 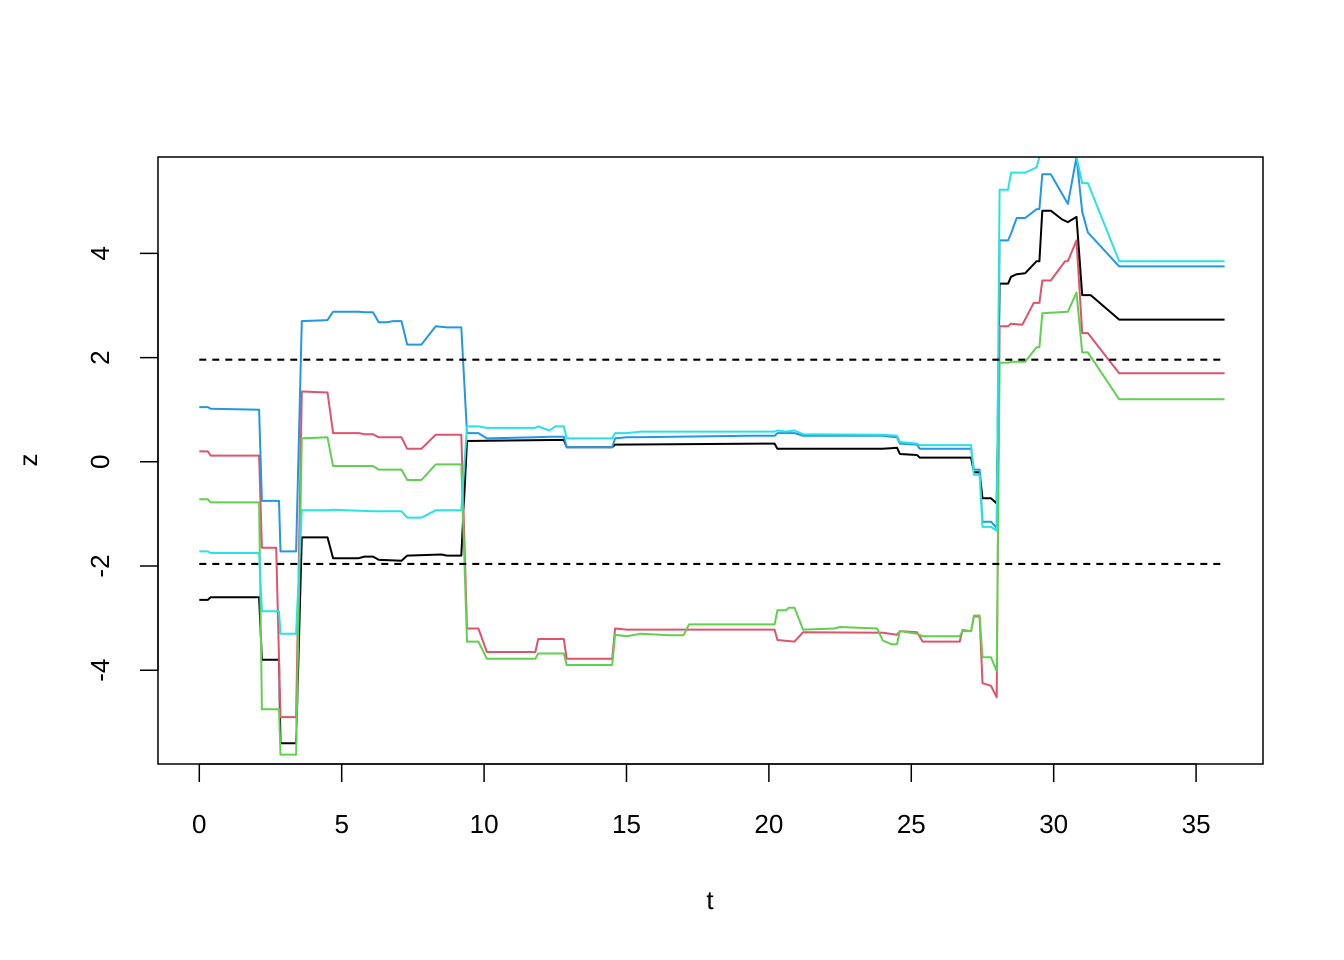 I want to click on y-tick-label: 0, so click(x=100, y=462).